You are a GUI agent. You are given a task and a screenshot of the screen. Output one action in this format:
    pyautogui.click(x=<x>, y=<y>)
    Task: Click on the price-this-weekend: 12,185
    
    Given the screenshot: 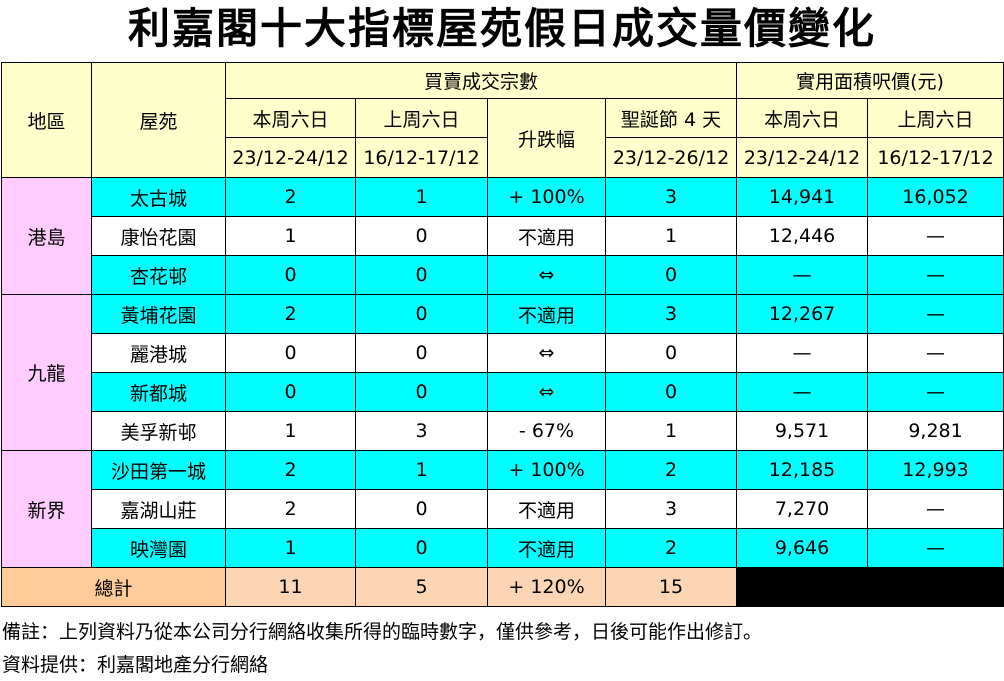 What is the action you would take?
    pyautogui.click(x=802, y=470)
    